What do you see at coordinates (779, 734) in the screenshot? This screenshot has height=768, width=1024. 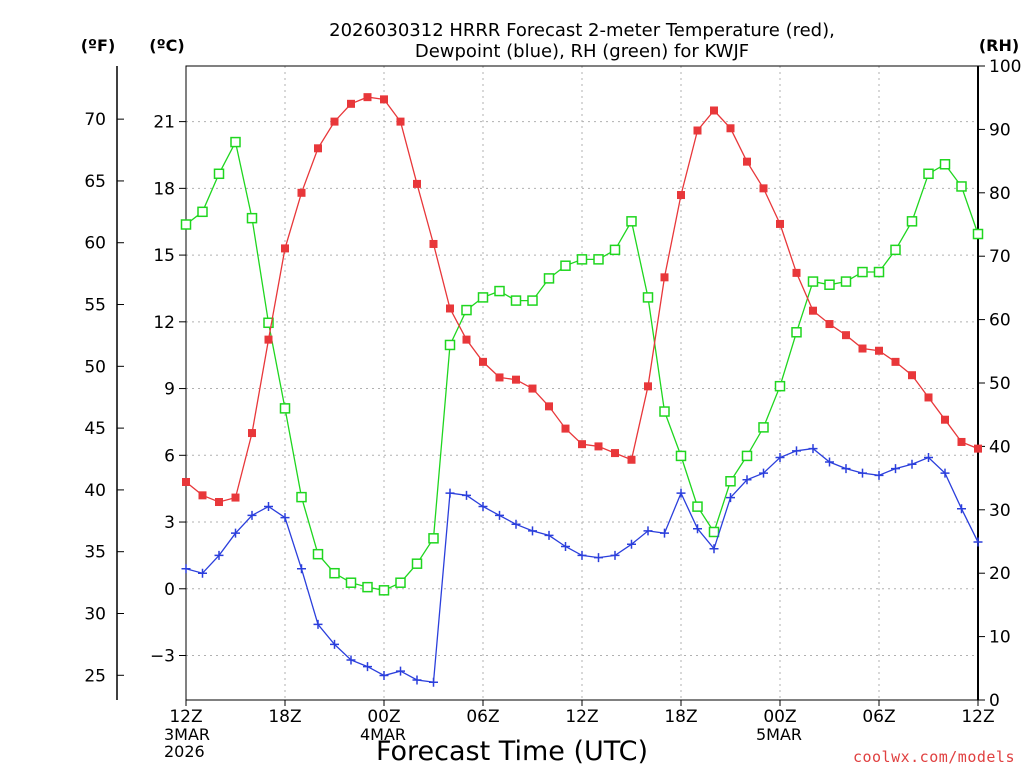 I see `date-label: 5MAR` at bounding box center [779, 734].